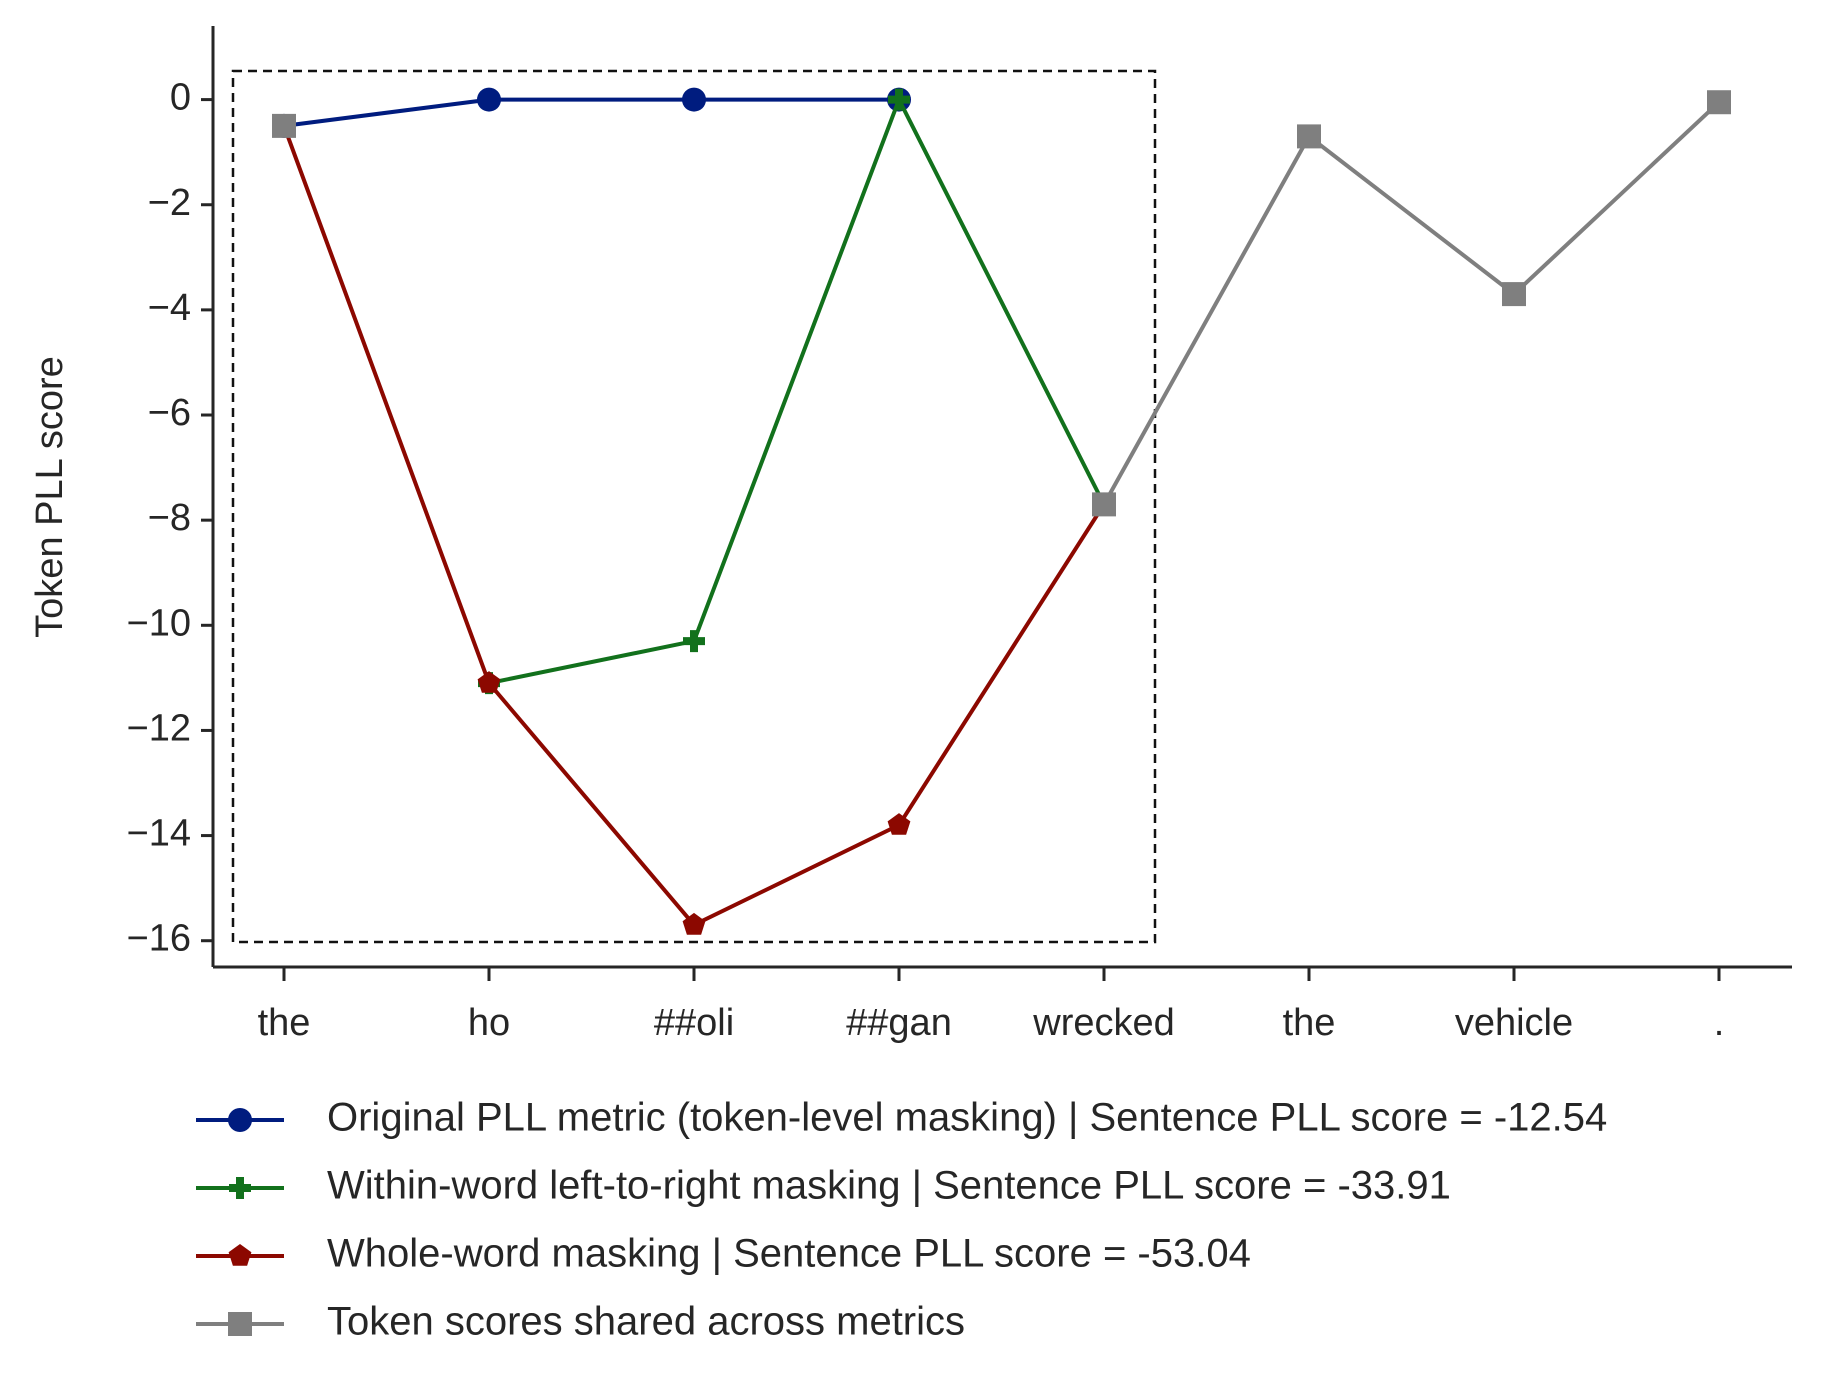 The image size is (1837, 1382). What do you see at coordinates (646, 1322) in the screenshot?
I see `legend-label: Token scores shared across metrics` at bounding box center [646, 1322].